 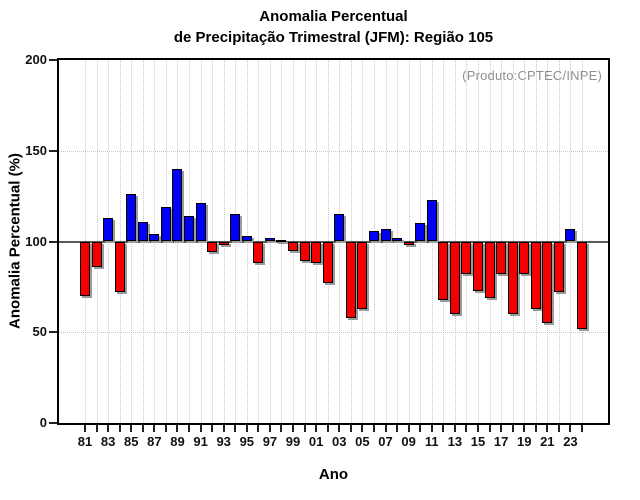 I want to click on x-tick-label-23: 23, so click(x=570, y=441).